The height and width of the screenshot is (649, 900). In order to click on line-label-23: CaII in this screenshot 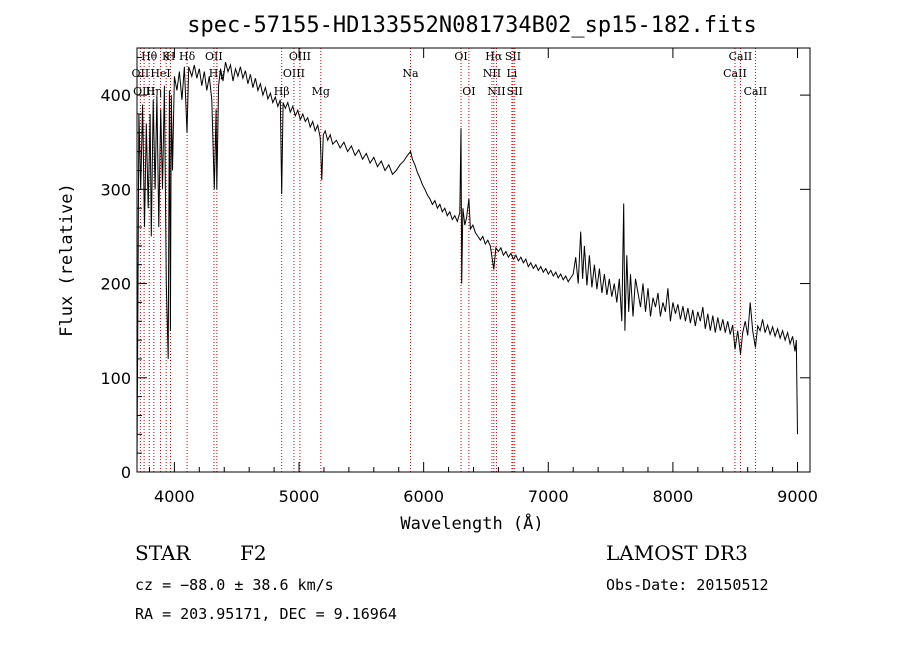, I will do `click(741, 56)`.